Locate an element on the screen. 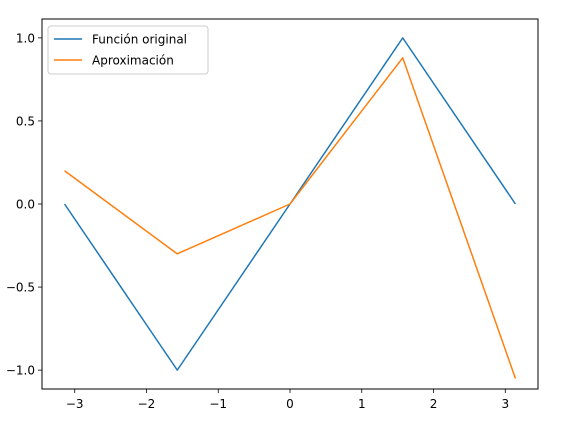 This screenshot has height=425, width=566. legend-label-0: Función original is located at coordinates (139, 40).